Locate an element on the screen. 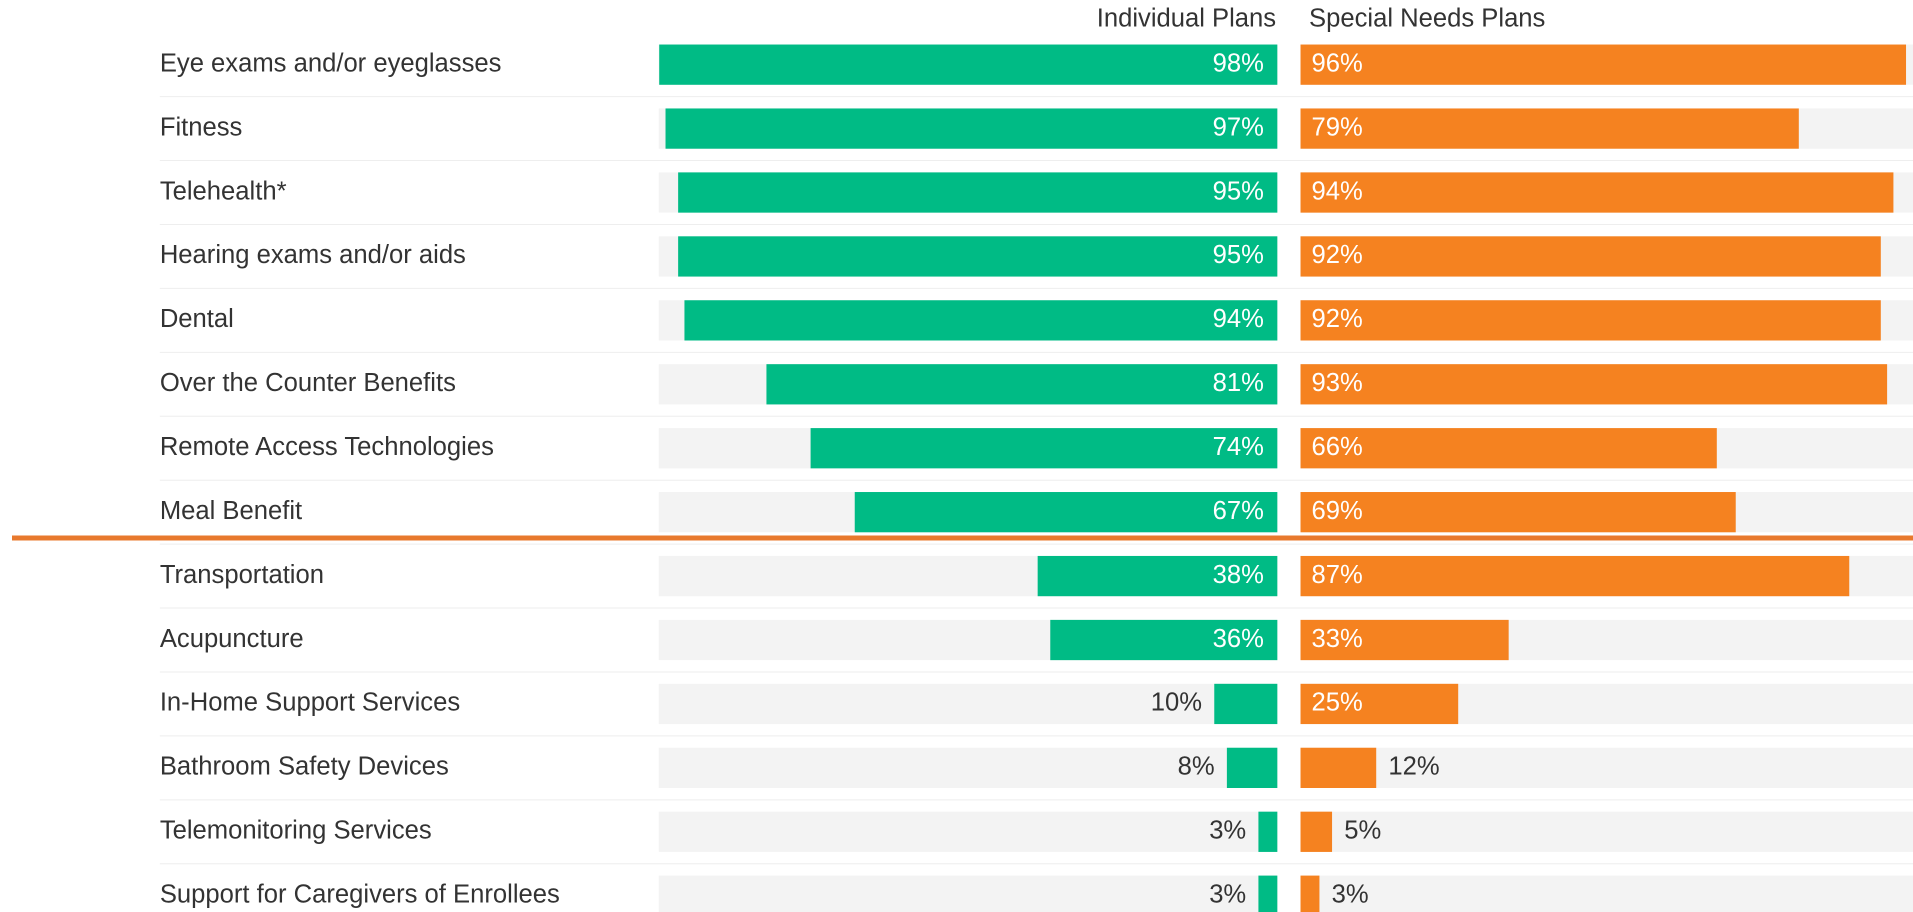 The height and width of the screenshot is (912, 1913). value-label: 38% is located at coordinates (1238, 575).